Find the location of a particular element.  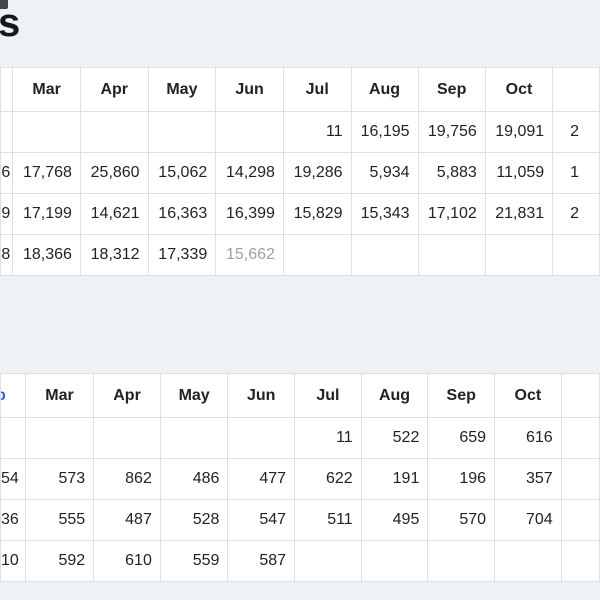

cell-apr: 14,621 is located at coordinates (114, 214).